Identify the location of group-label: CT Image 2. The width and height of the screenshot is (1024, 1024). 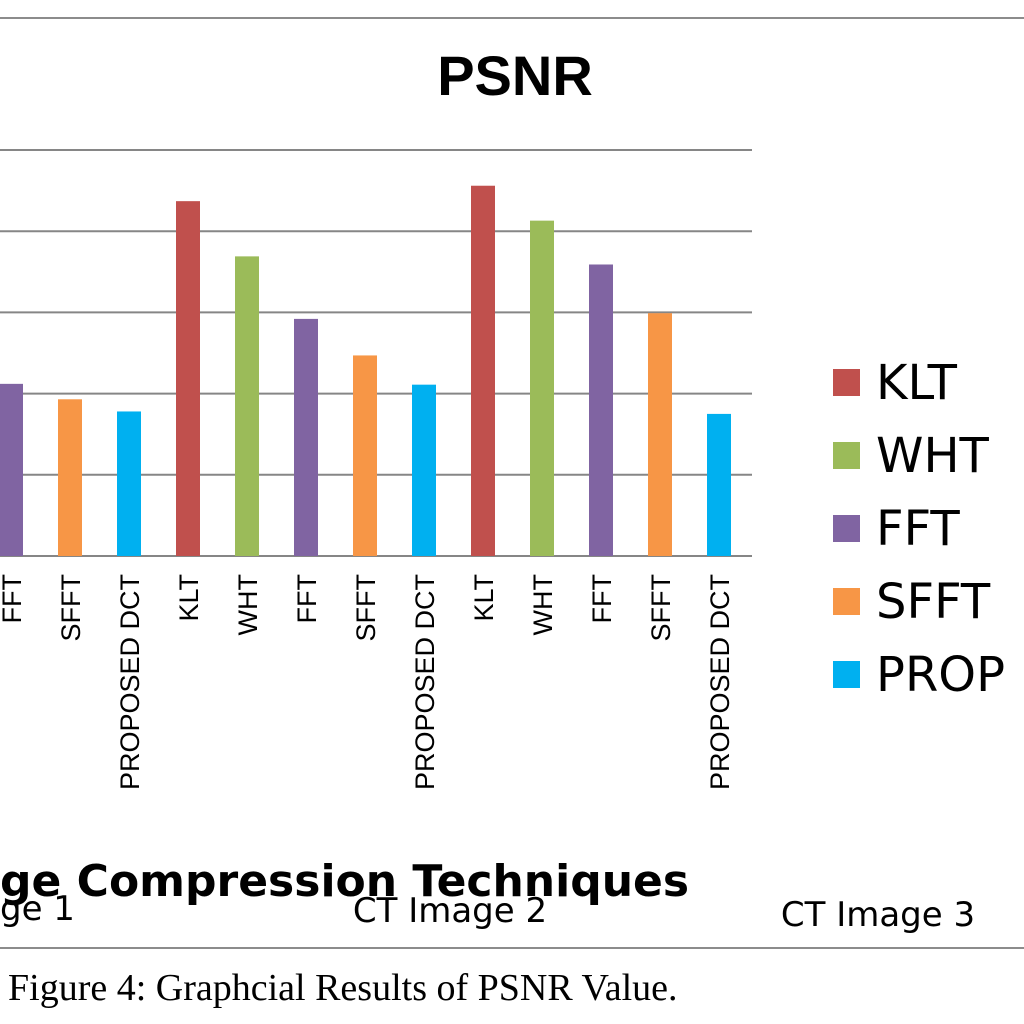
(450, 911).